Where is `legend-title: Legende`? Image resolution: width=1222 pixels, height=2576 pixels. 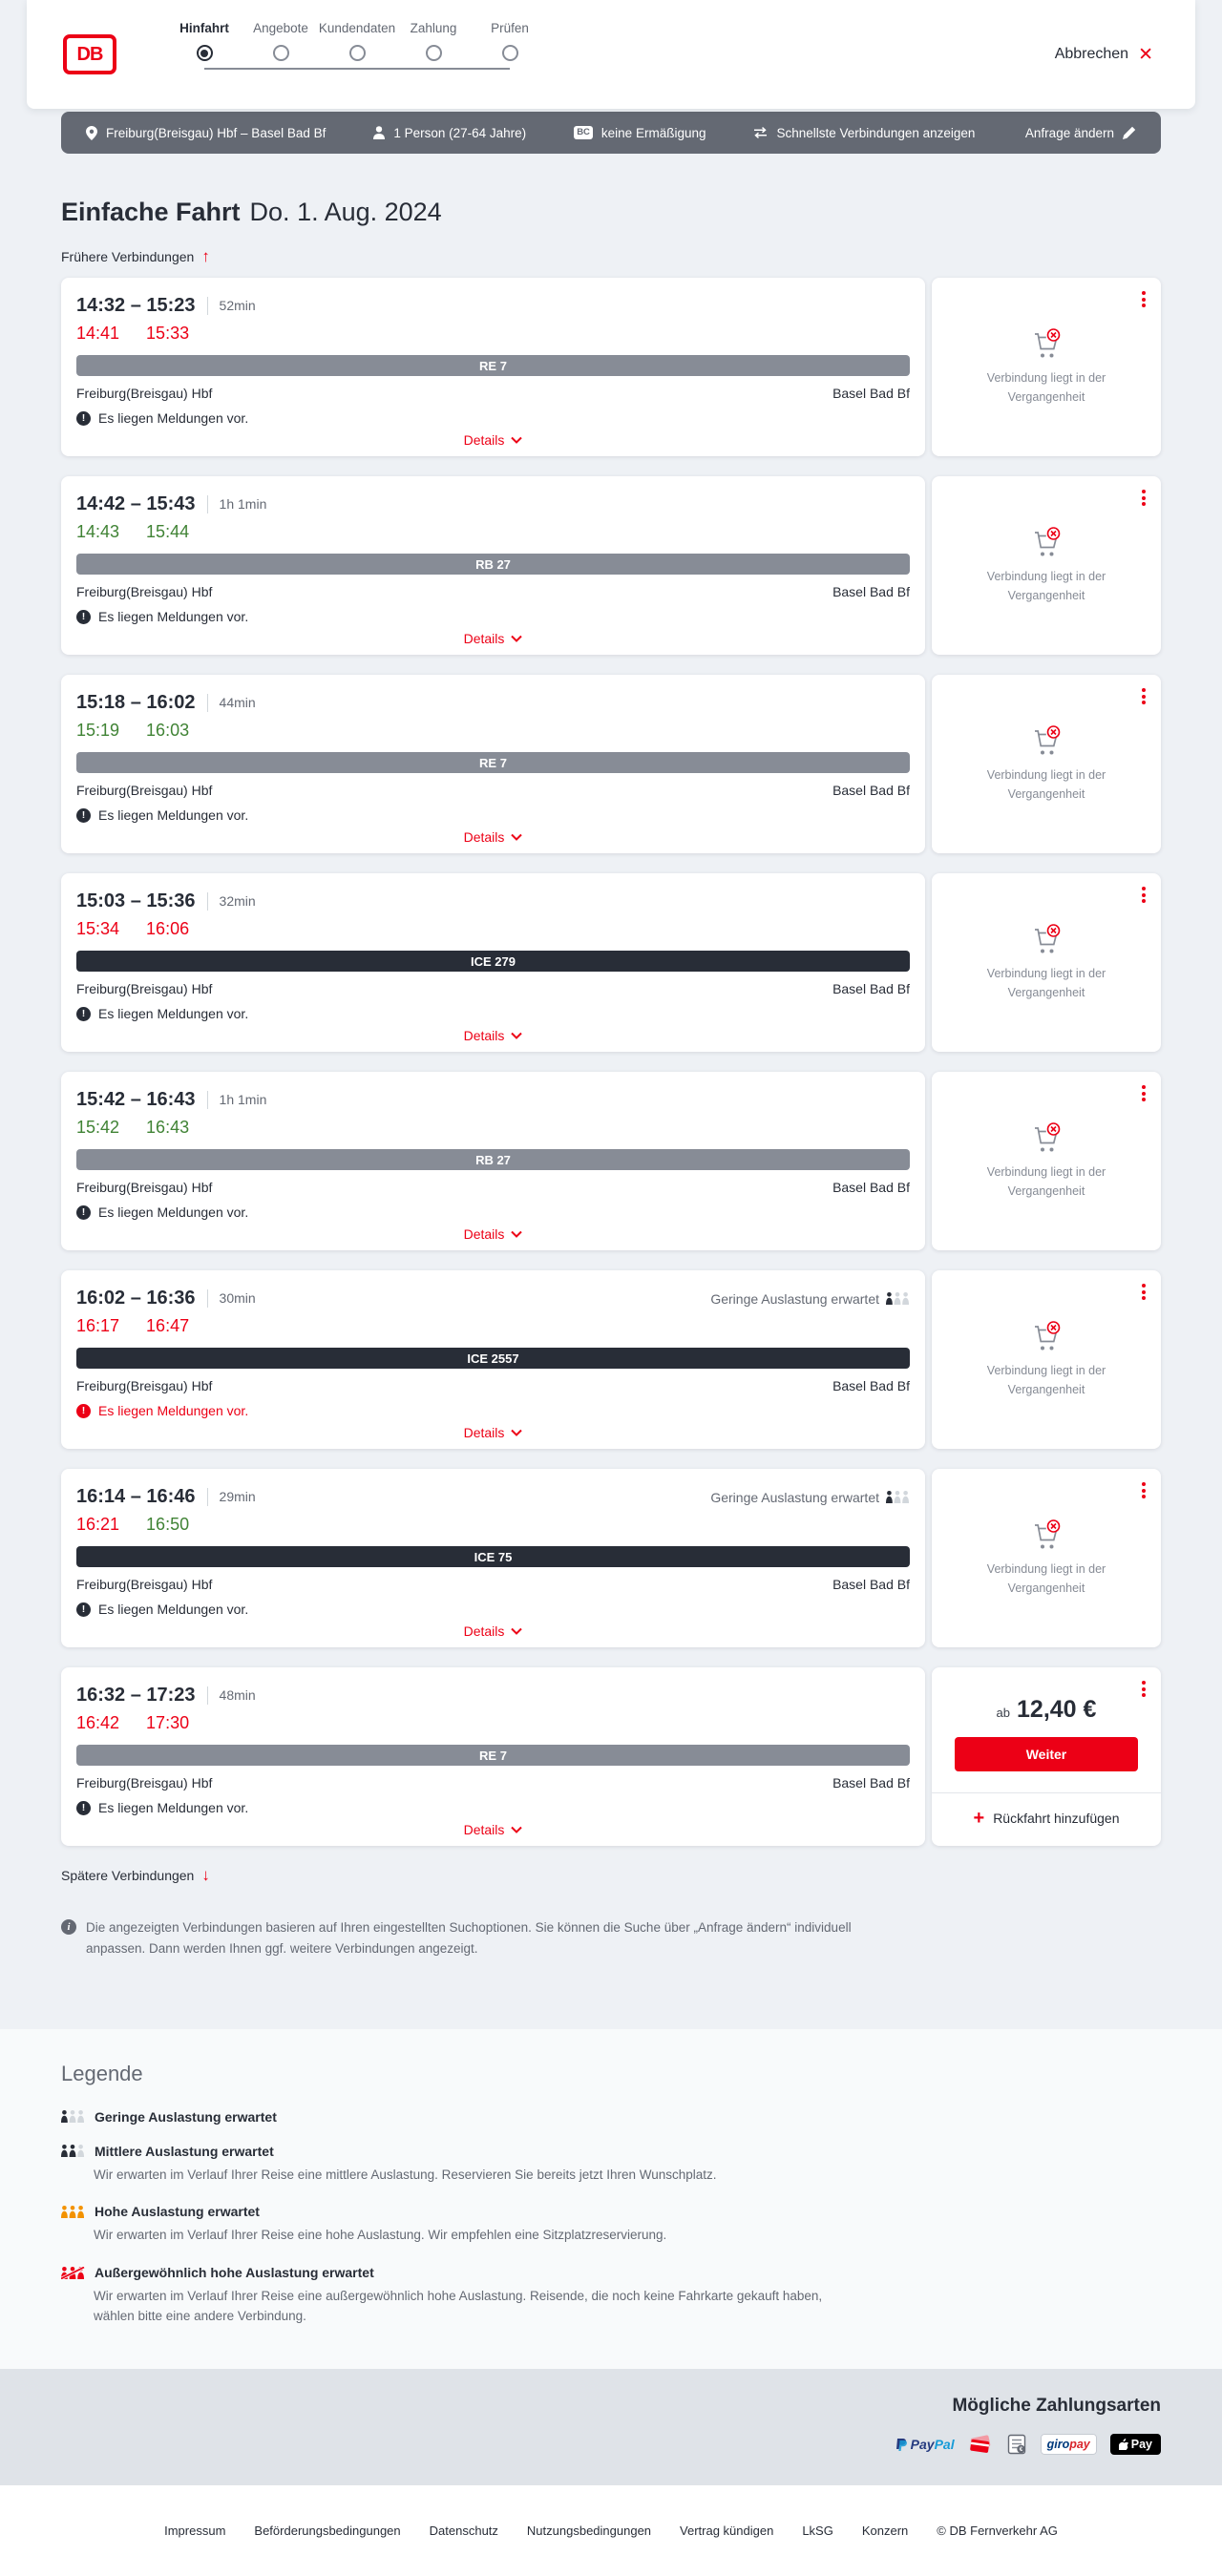 legend-title: Legende is located at coordinates (102, 2073).